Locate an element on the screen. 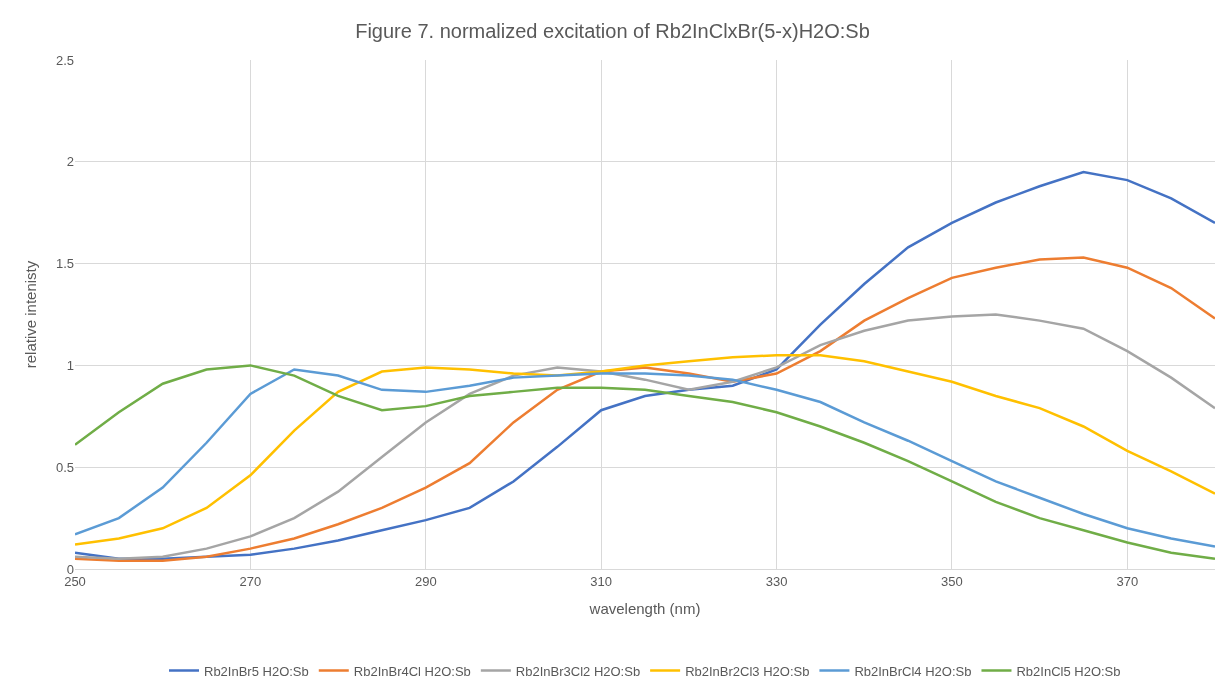 The image size is (1225, 696). x-tick-label: 310 is located at coordinates (601, 581).